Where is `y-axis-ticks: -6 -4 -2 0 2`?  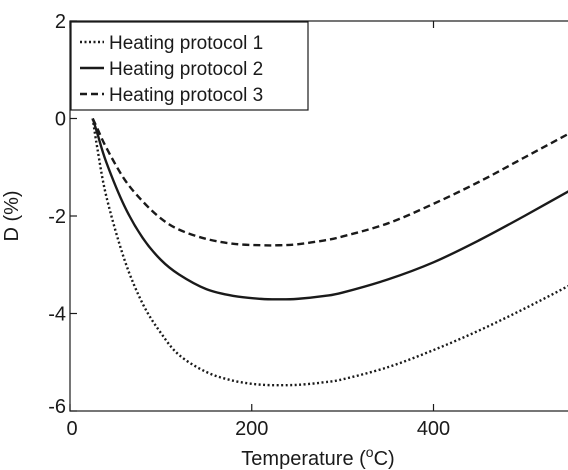 y-axis-ticks: -6 -4 -2 0 2 is located at coordinates (62, 214).